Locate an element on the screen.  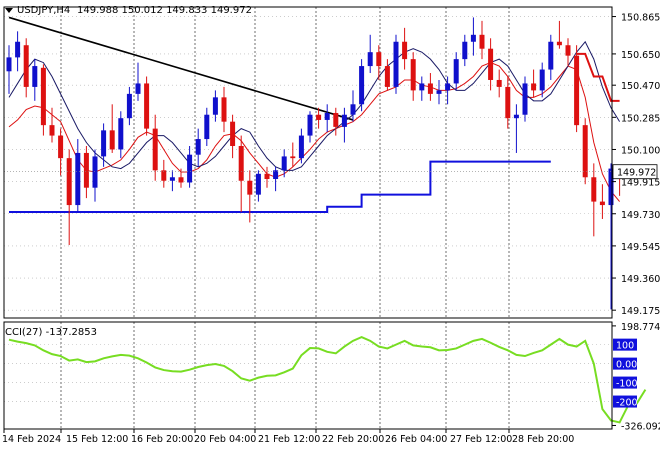
cci-level-label: 0.00 is located at coordinates (626, 365).